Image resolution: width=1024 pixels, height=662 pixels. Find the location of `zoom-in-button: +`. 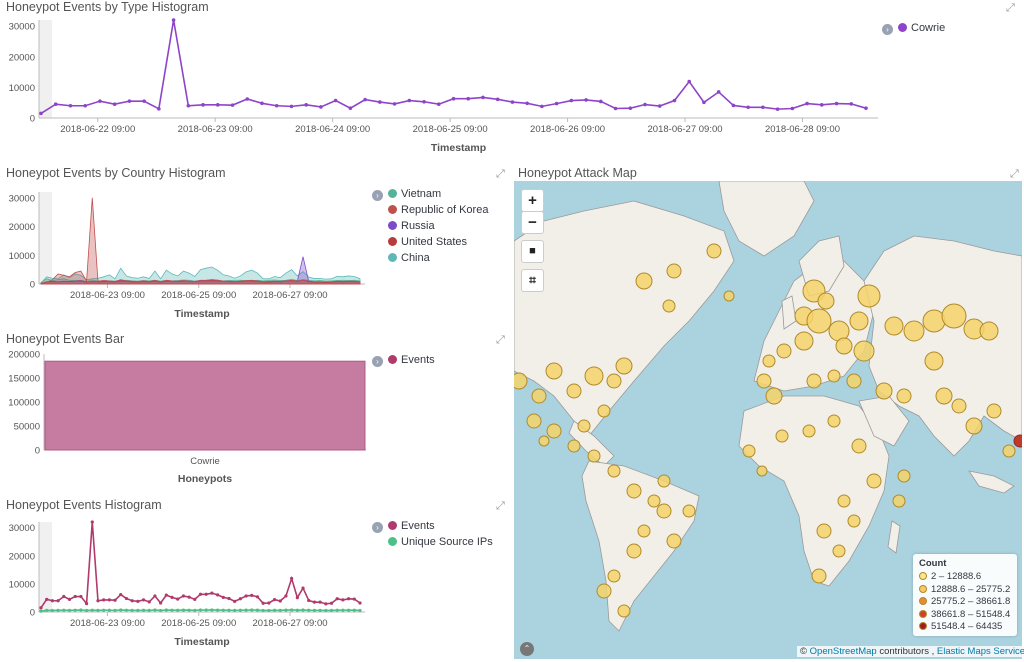

zoom-in-button: + is located at coordinates (532, 200).